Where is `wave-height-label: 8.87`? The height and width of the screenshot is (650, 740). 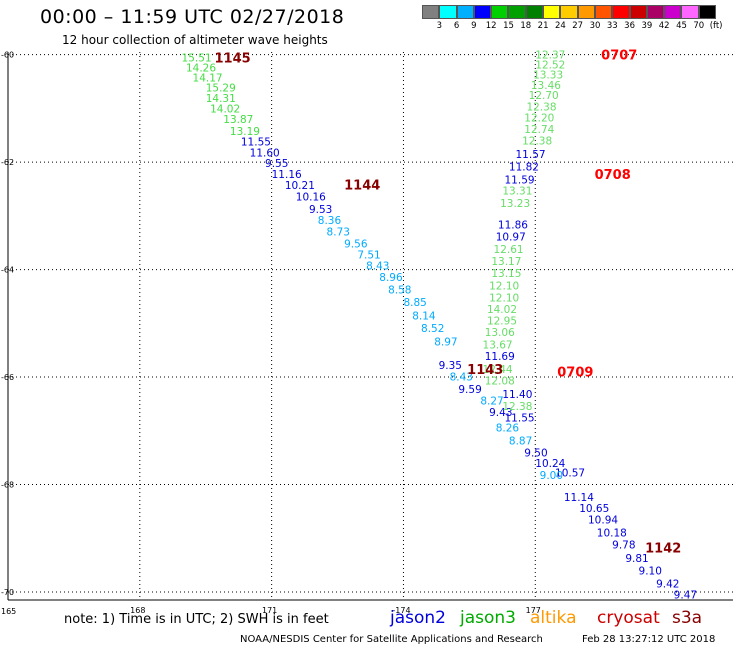 wave-height-label: 8.87 is located at coordinates (520, 441).